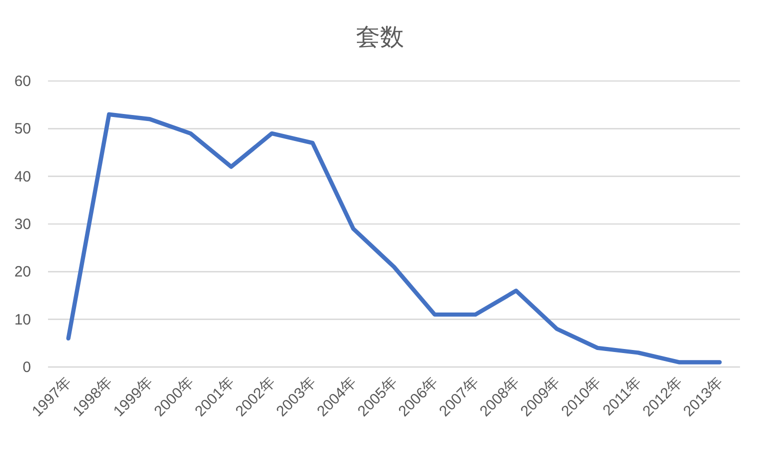 This screenshot has height=450, width=760. What do you see at coordinates (22, 319) in the screenshot?
I see `y-tick-label: 10` at bounding box center [22, 319].